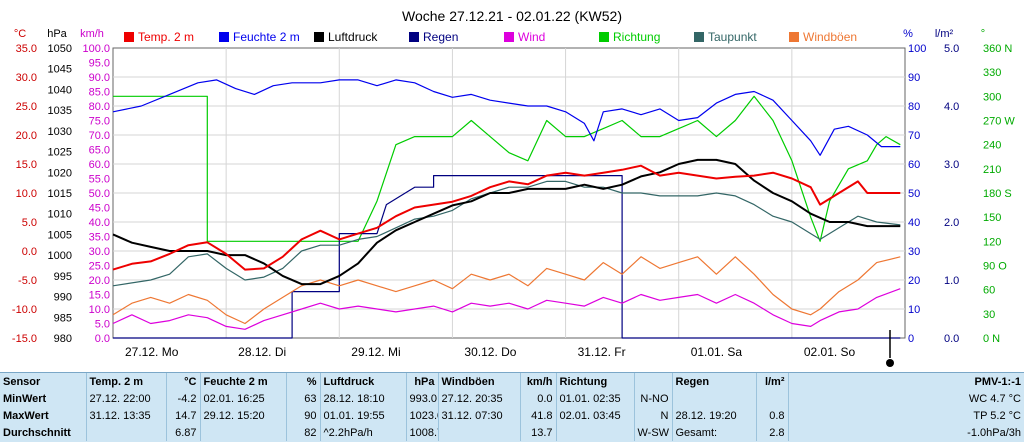 This screenshot has height=442, width=1024. Describe the element at coordinates (830, 37) in the screenshot. I see `legend-label: Windböen` at that location.